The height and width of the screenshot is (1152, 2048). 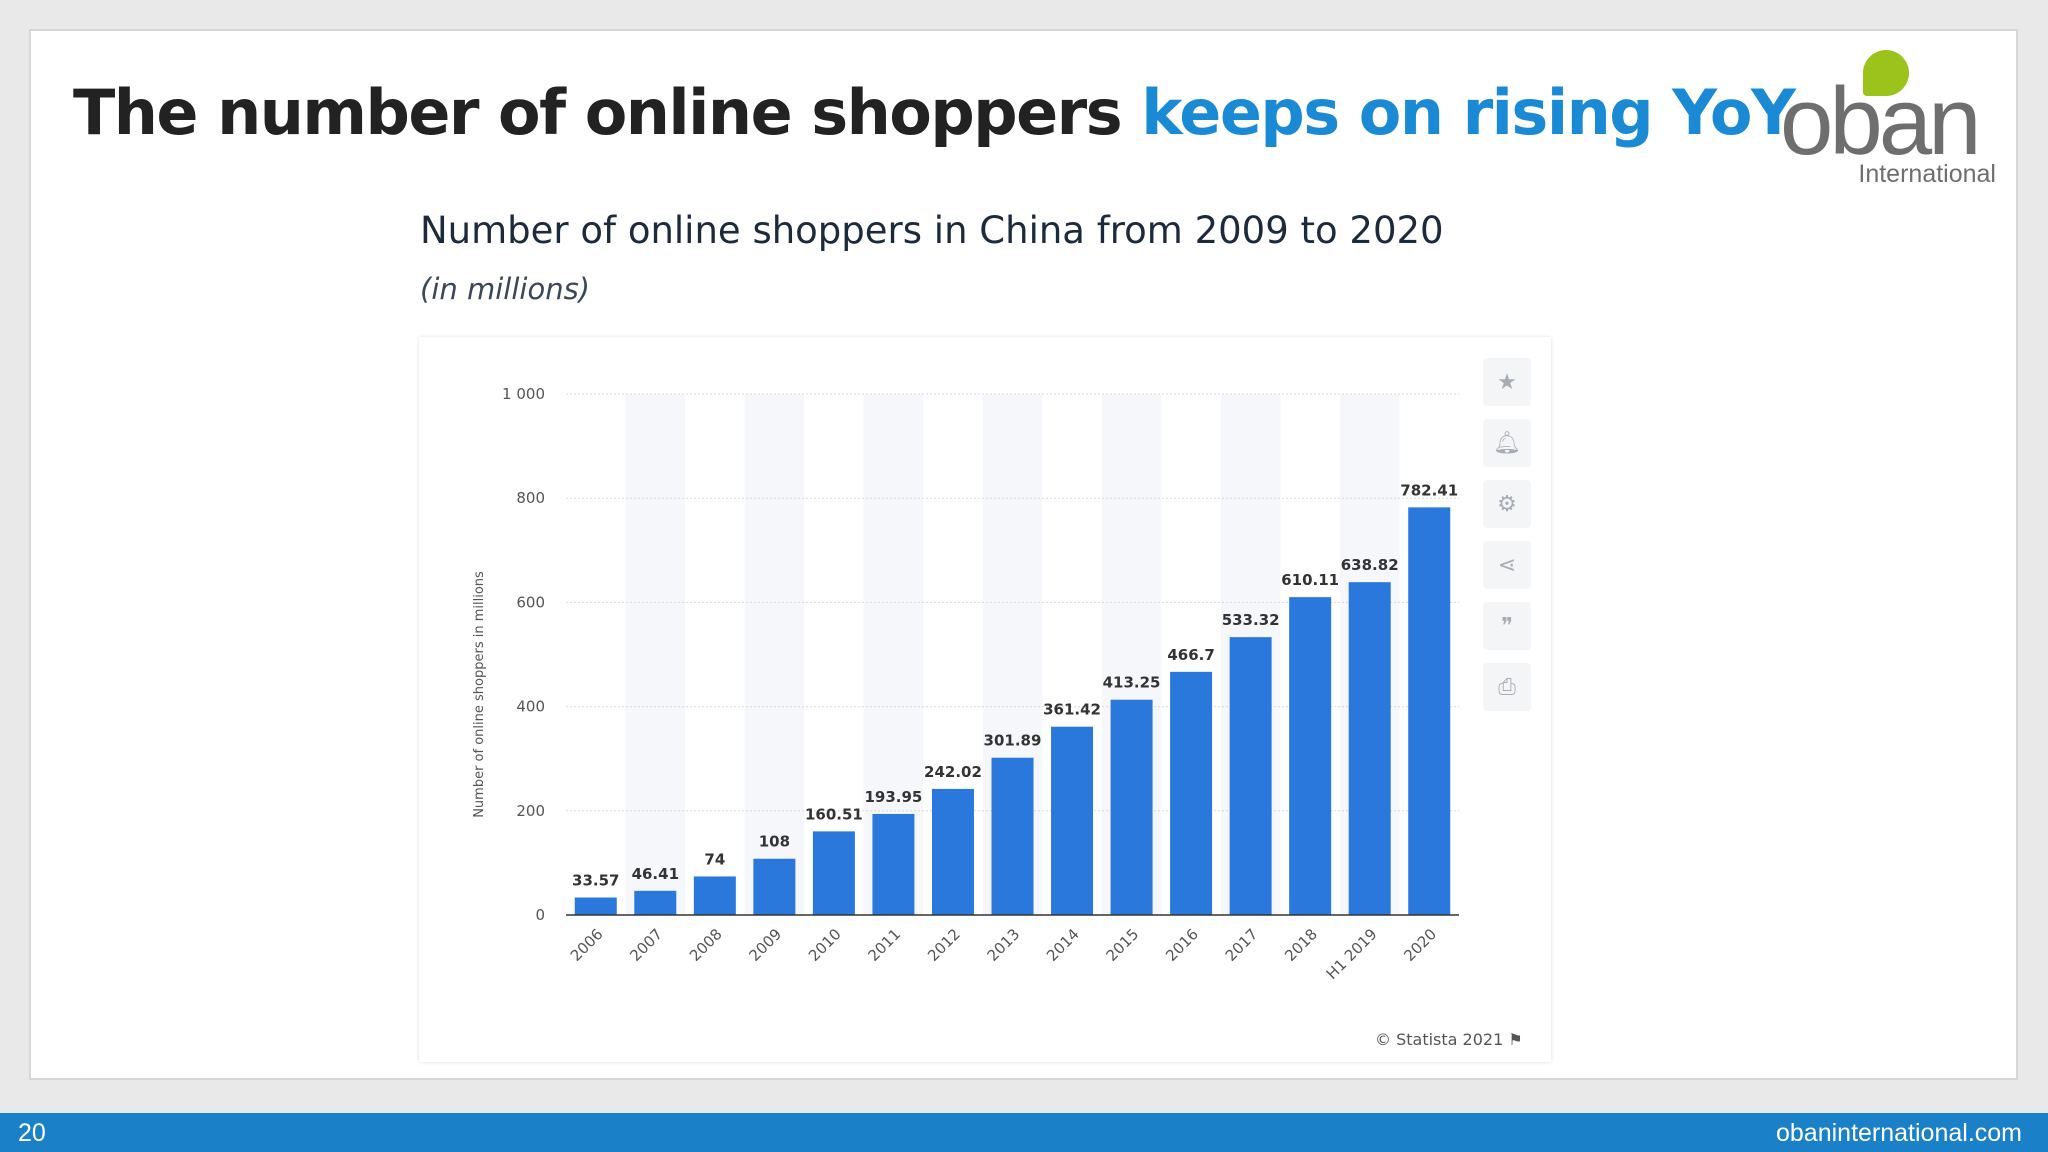 What do you see at coordinates (595, 881) in the screenshot?
I see `data-label: 33.57` at bounding box center [595, 881].